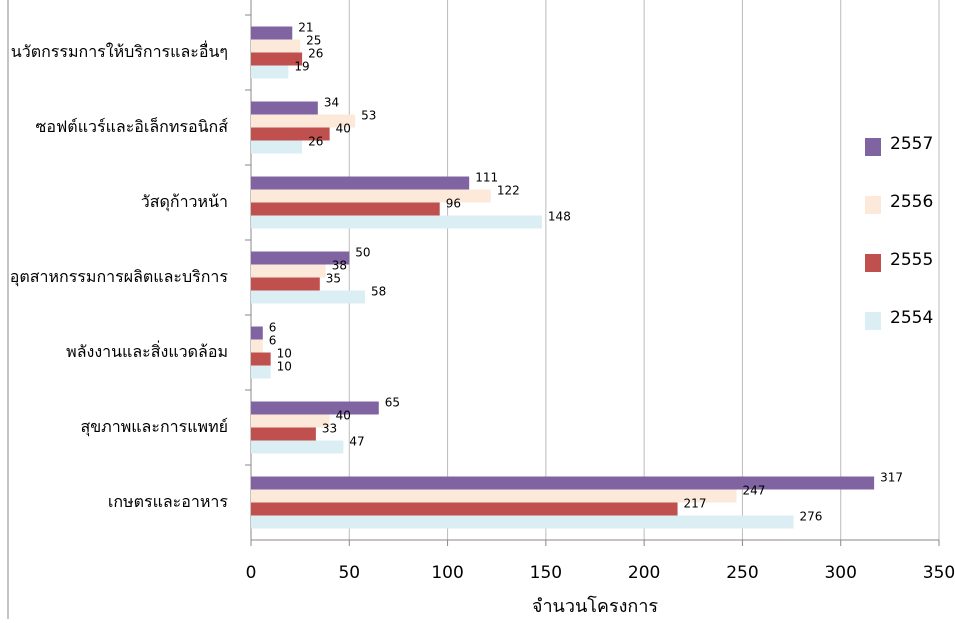  What do you see at coordinates (840, 573) in the screenshot?
I see `x-tick-label: 300` at bounding box center [840, 573].